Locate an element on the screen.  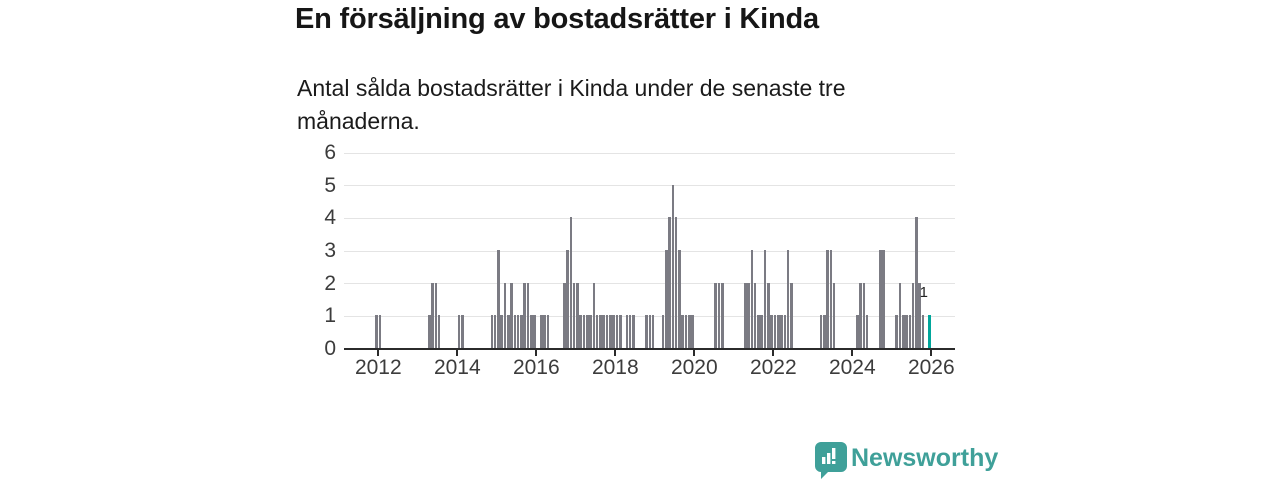
x-axis-tick-label: 2018 is located at coordinates (615, 367).